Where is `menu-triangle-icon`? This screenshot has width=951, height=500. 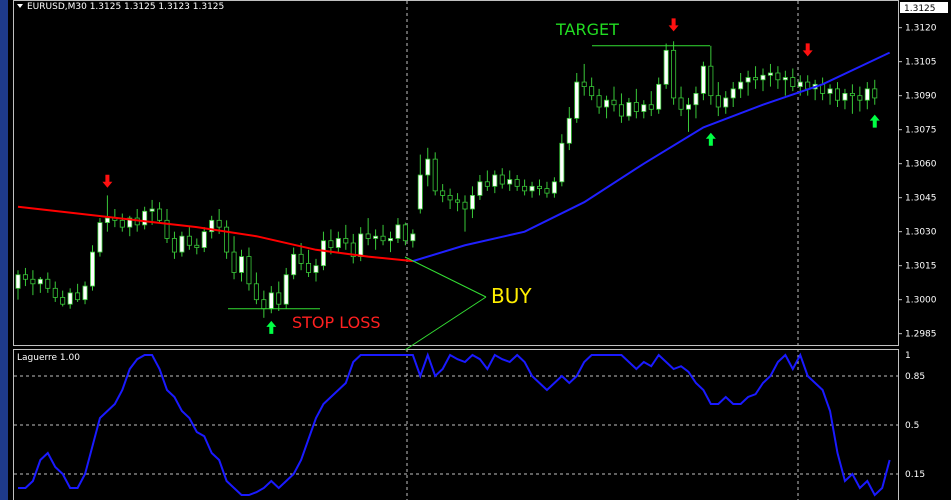
menu-triangle-icon is located at coordinates (20, 6).